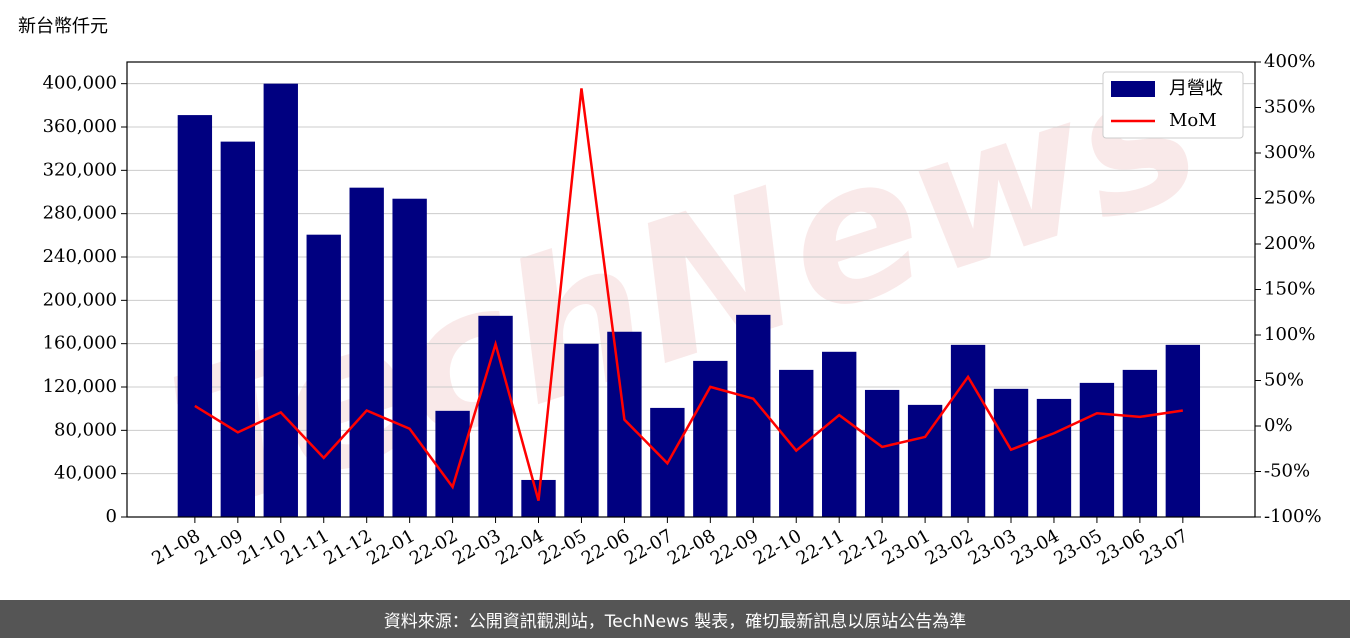  I want to click on x-tick-label: 22-07, so click(648, 547).